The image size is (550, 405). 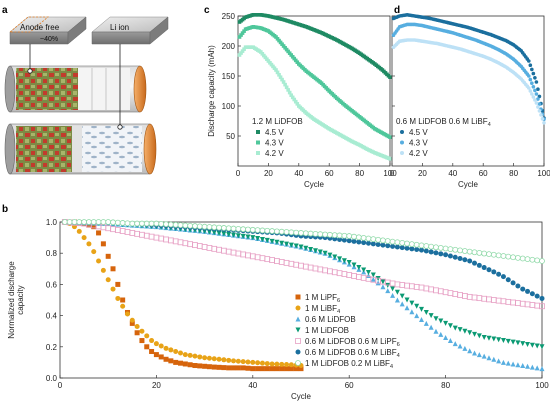 I want to click on li-ion-cell, so click(x=80, y=149).